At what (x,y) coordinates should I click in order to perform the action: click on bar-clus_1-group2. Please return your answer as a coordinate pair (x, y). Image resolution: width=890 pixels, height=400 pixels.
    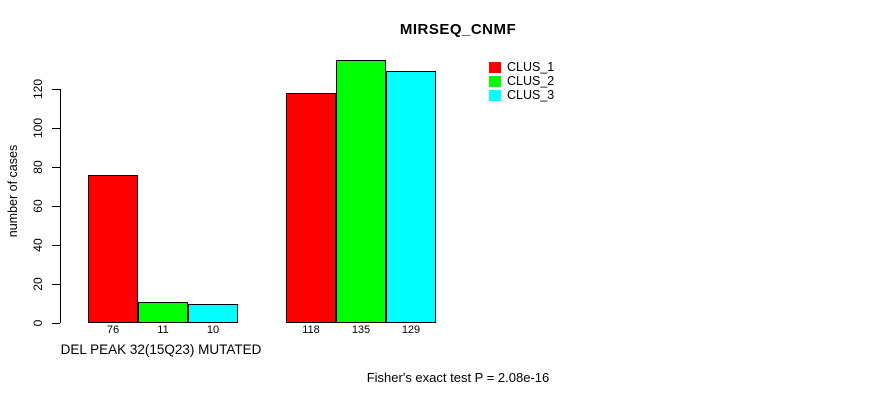
    Looking at the image, I should click on (311, 207).